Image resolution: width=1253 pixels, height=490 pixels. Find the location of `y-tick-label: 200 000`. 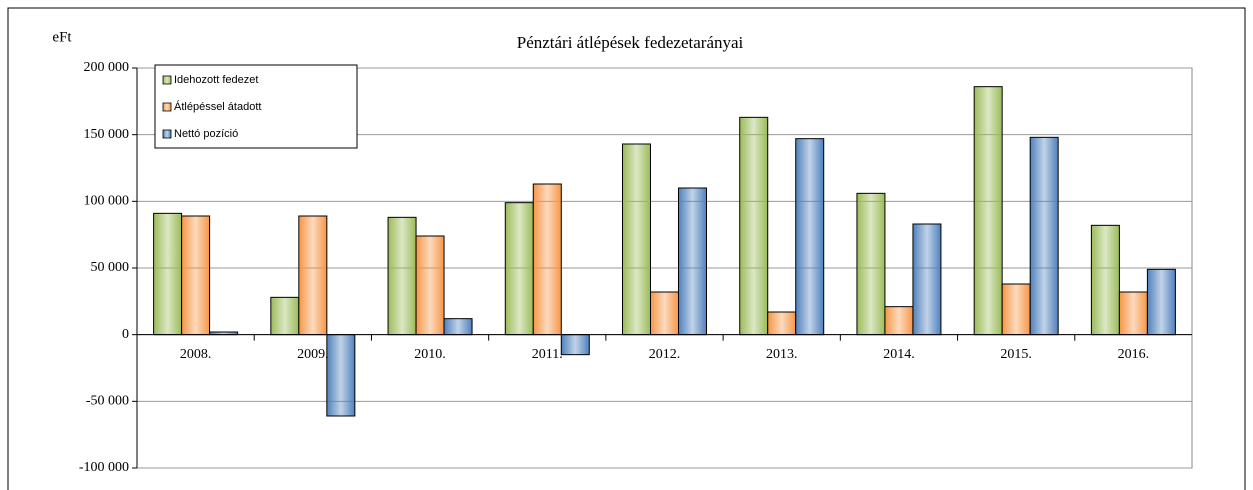

y-tick-label: 200 000 is located at coordinates (107, 67).